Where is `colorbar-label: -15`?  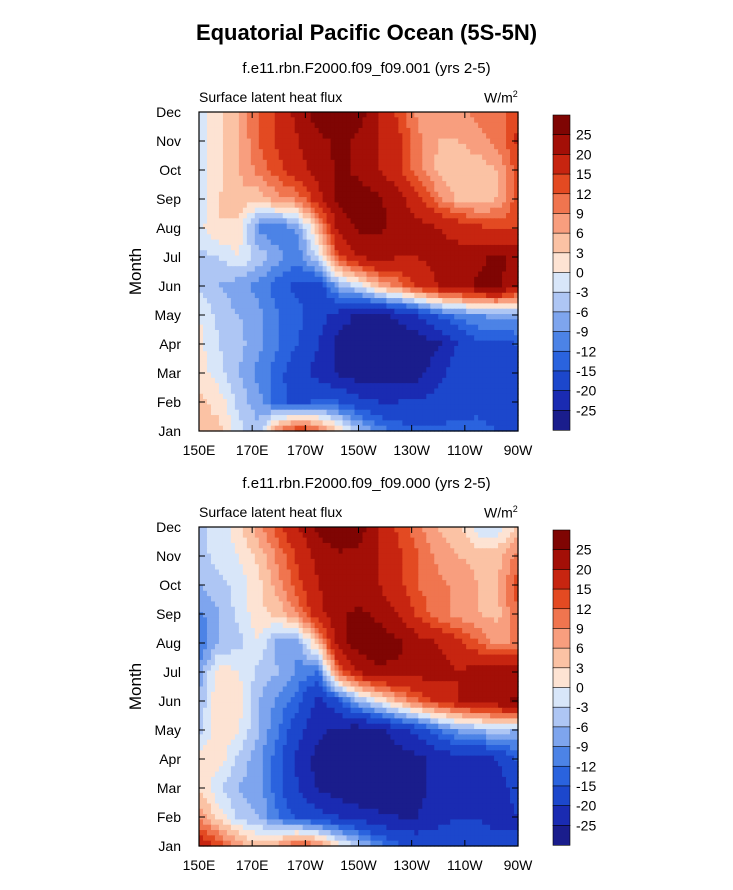
colorbar-label: -15 is located at coordinates (586, 371).